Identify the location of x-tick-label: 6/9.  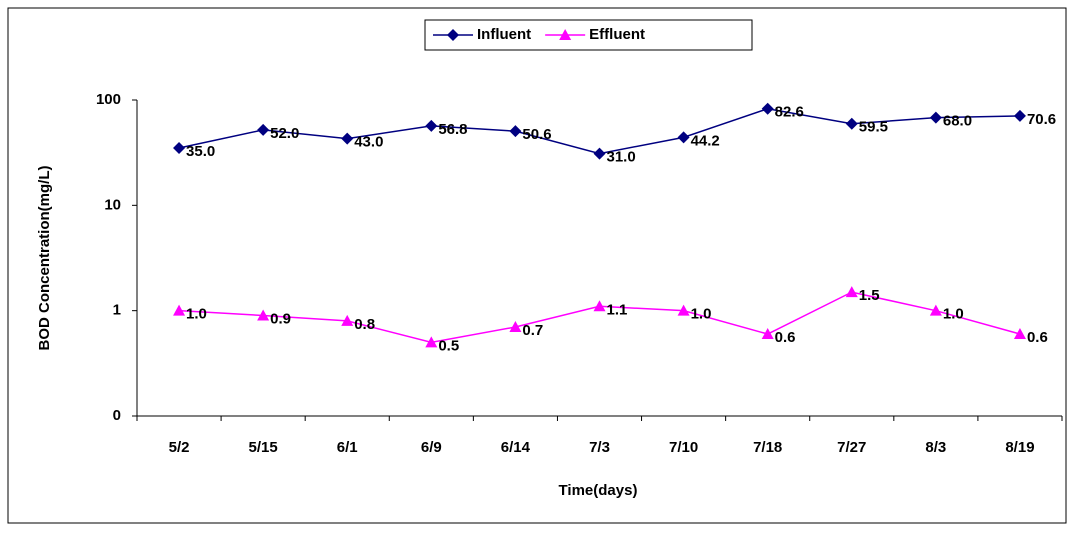
(431, 447).